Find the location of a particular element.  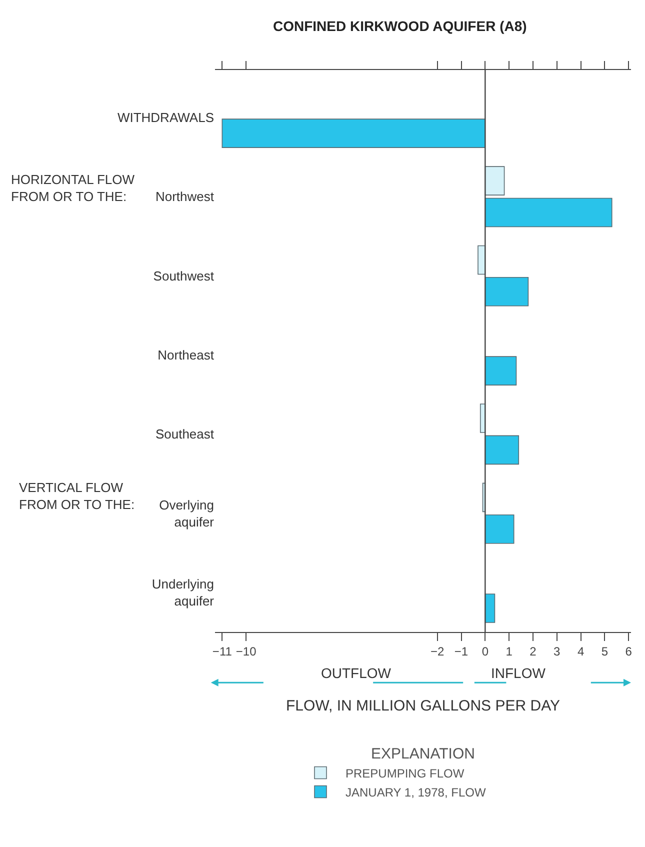

x-tick-label: −10 is located at coordinates (246, 651).